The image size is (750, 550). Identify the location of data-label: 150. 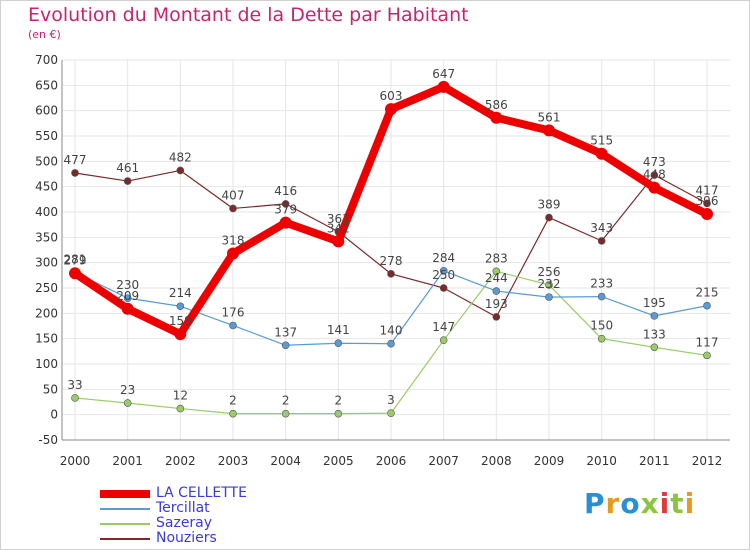
(601, 326).